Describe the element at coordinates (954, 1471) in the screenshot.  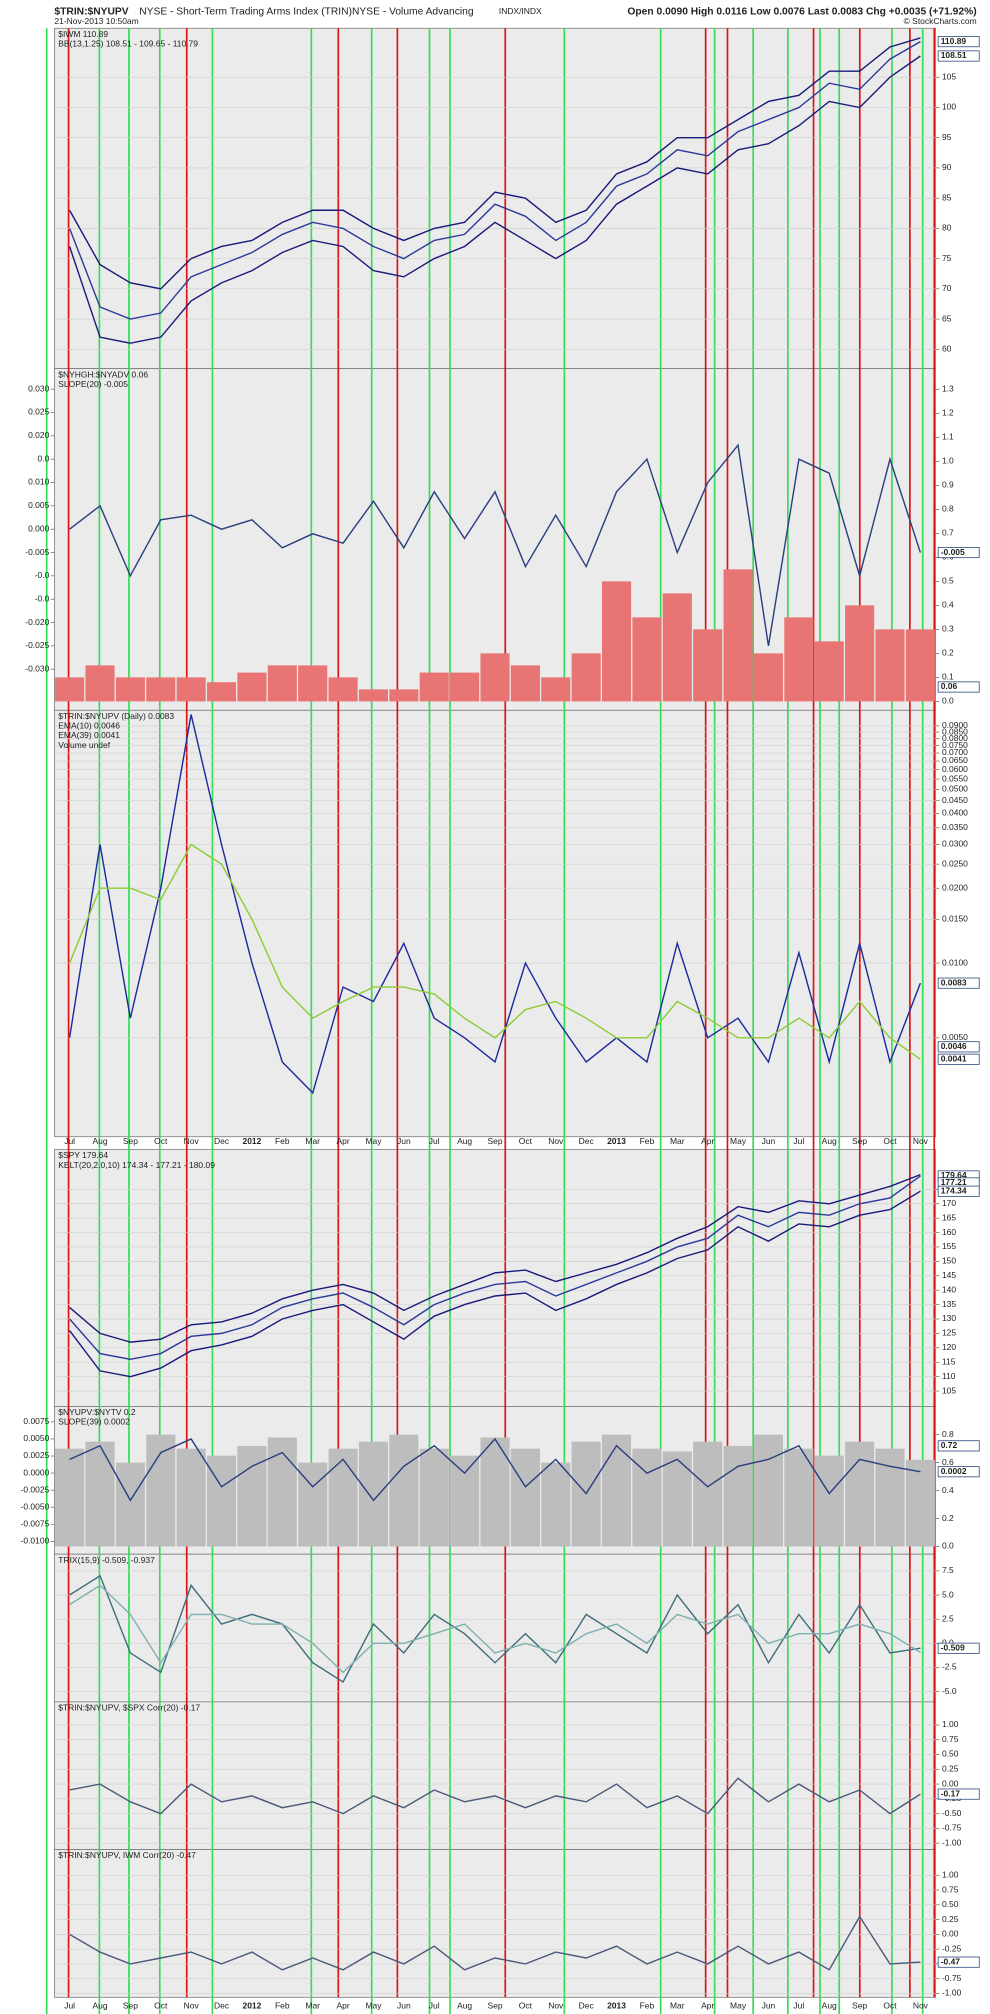
I see `value-tag: 0.0002` at that location.